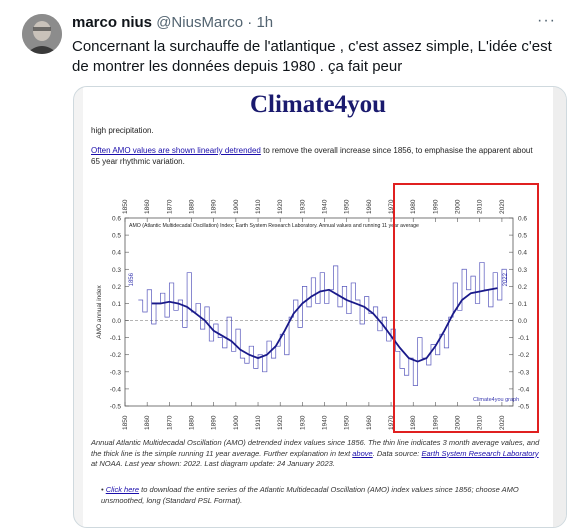  I want to click on avatar, so click(42, 34).